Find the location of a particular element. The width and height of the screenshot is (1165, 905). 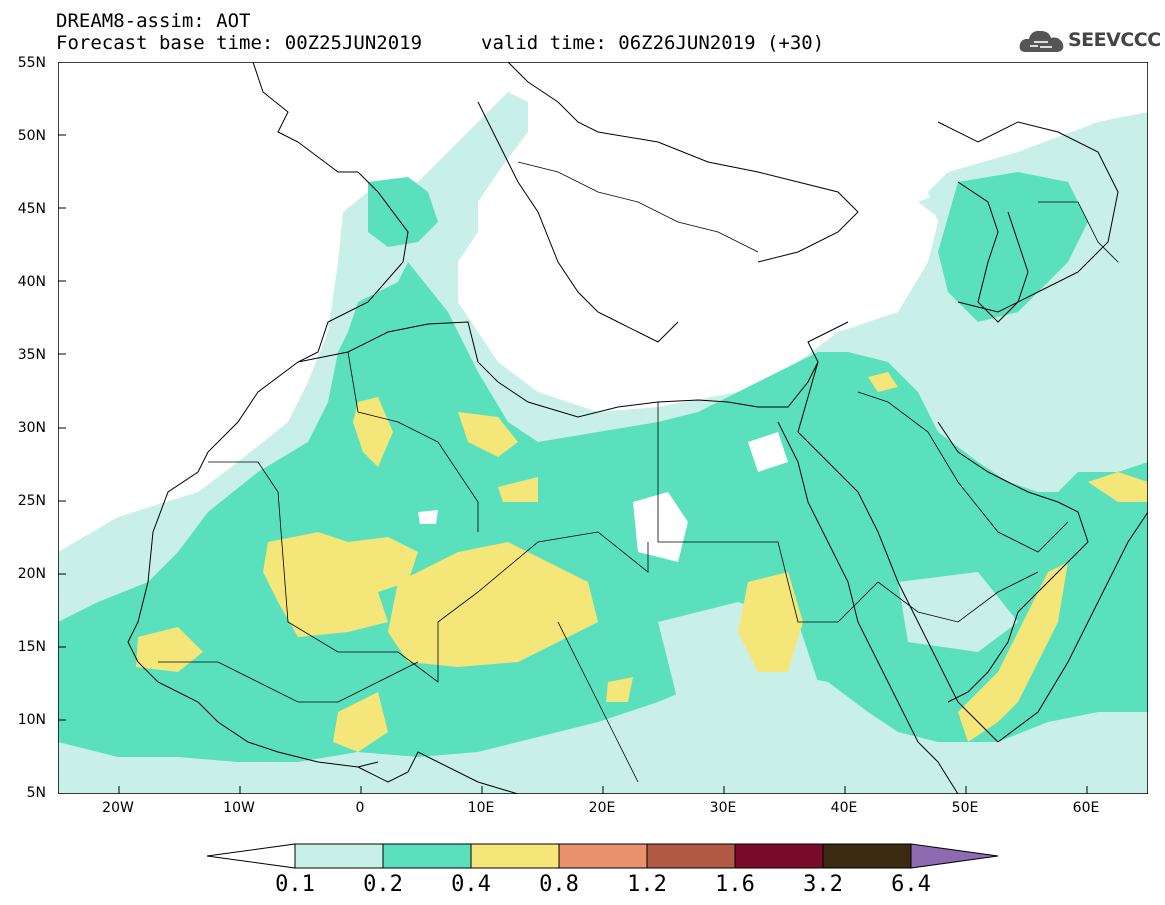

logo-text: SEEVCCC is located at coordinates (1114, 40).